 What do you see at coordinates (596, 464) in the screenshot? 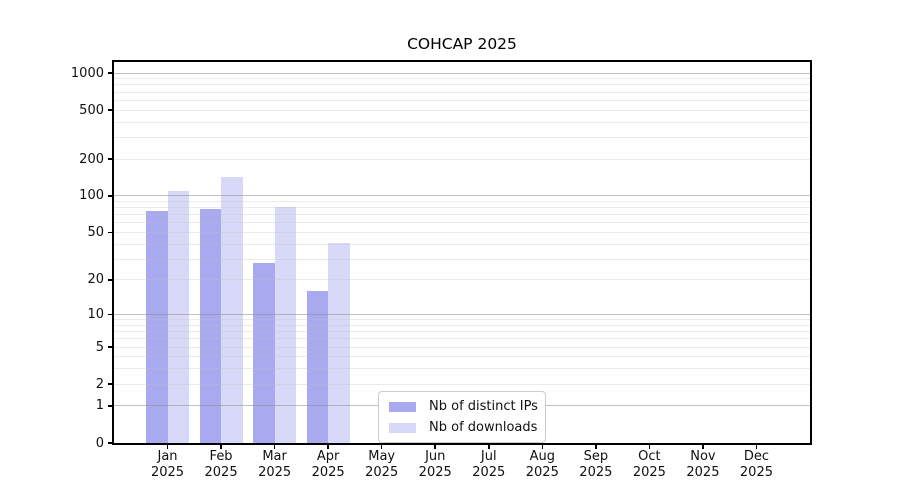
I see `x-tick-label-sep: Sep 2025` at bounding box center [596, 464].